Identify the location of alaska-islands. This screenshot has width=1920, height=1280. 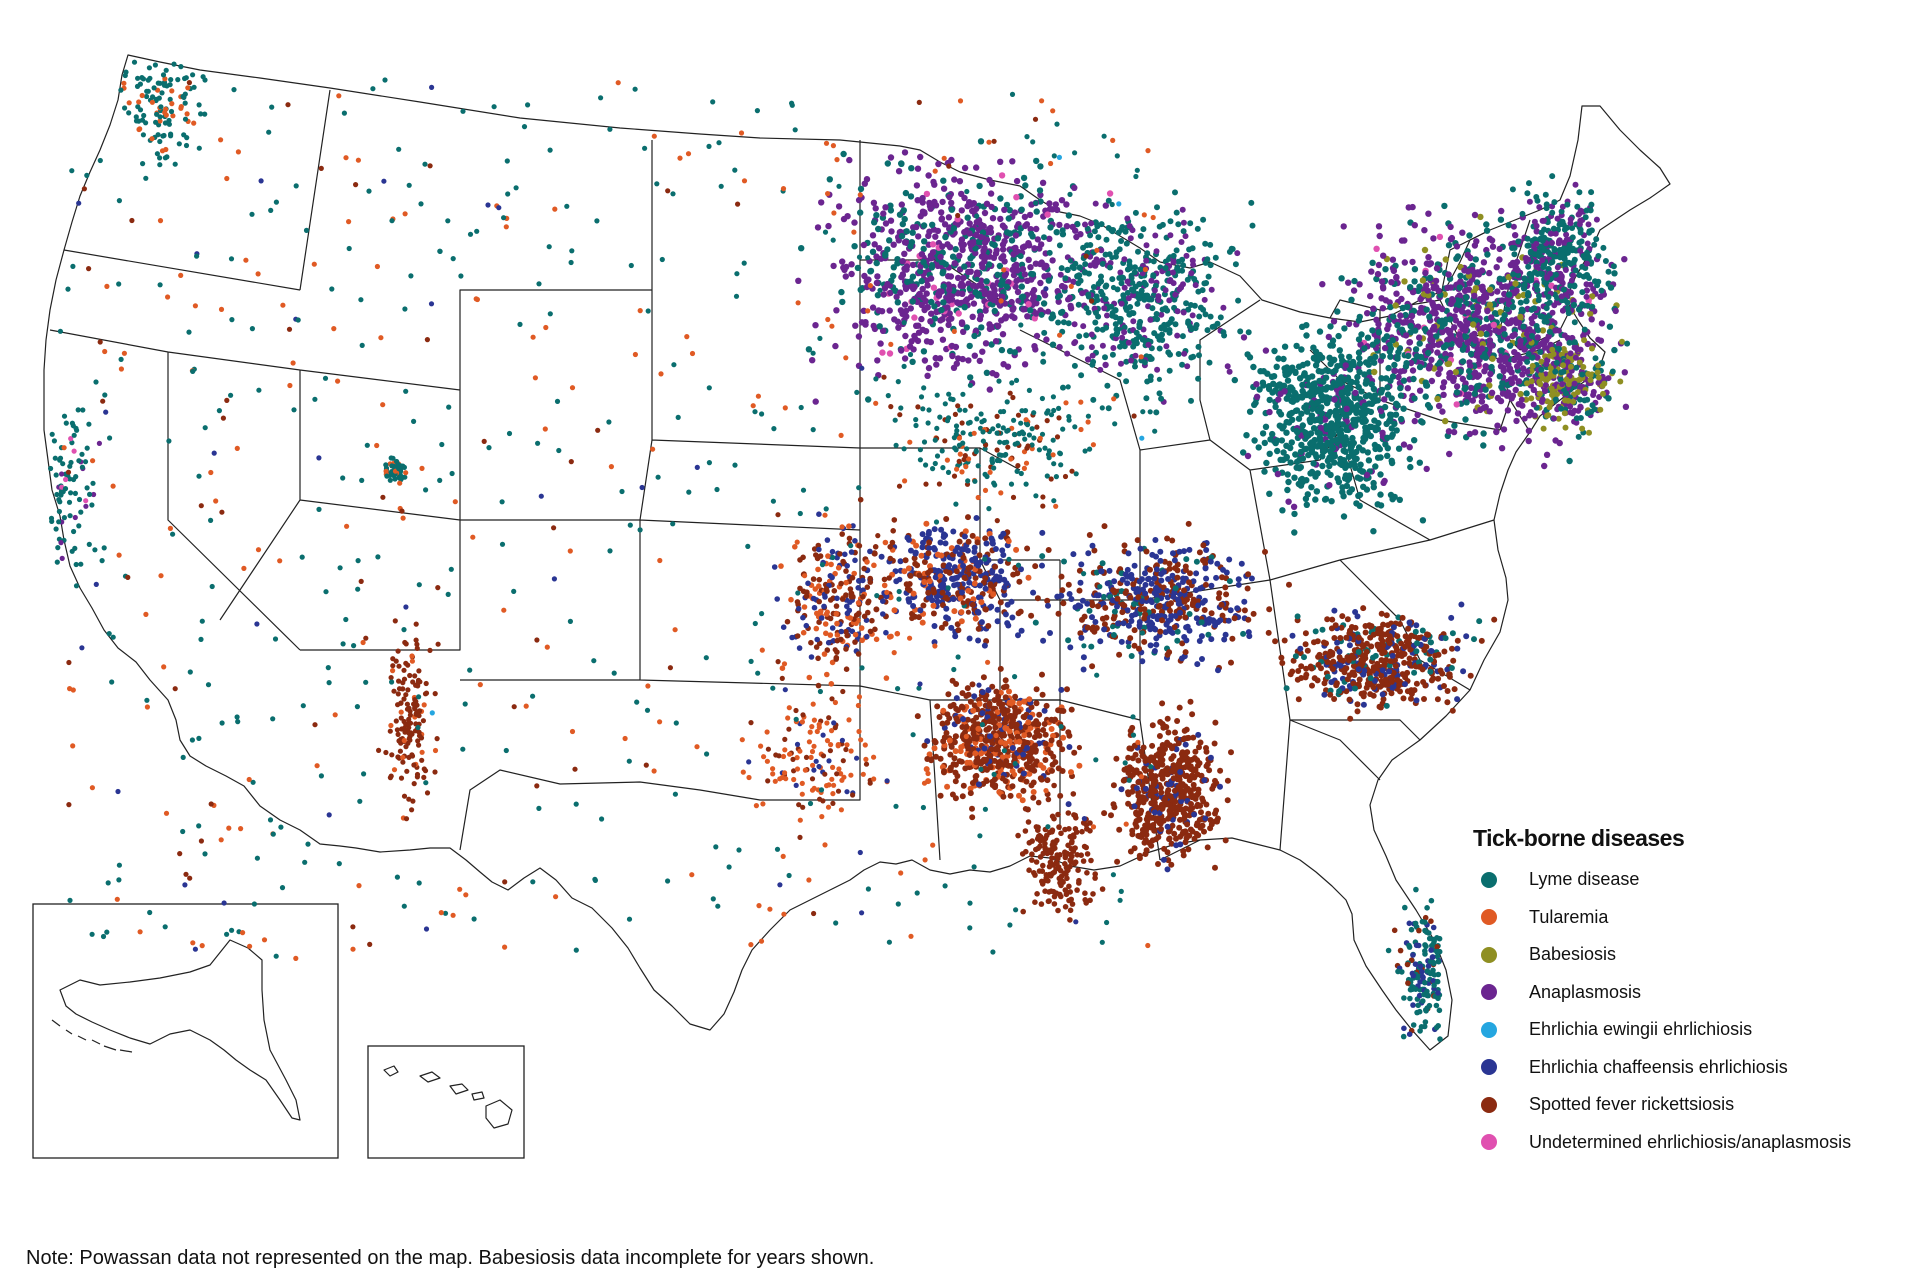
(92, 1036).